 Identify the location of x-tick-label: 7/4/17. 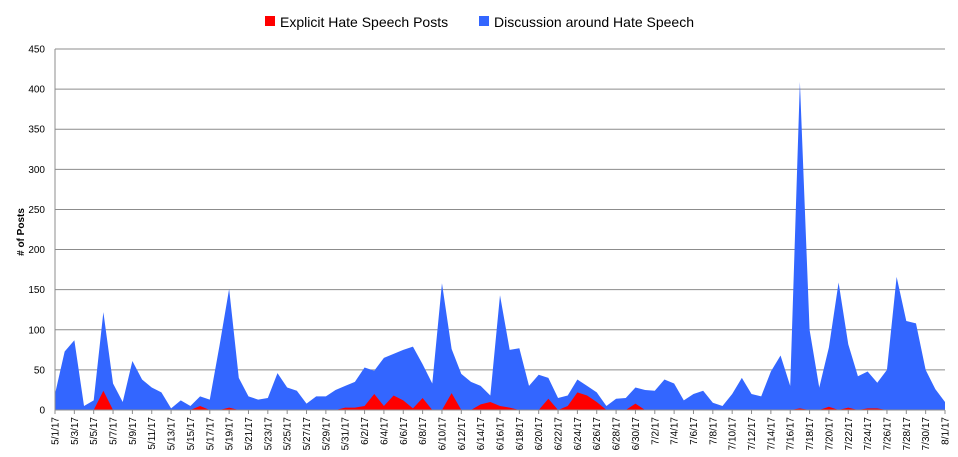
(675, 431).